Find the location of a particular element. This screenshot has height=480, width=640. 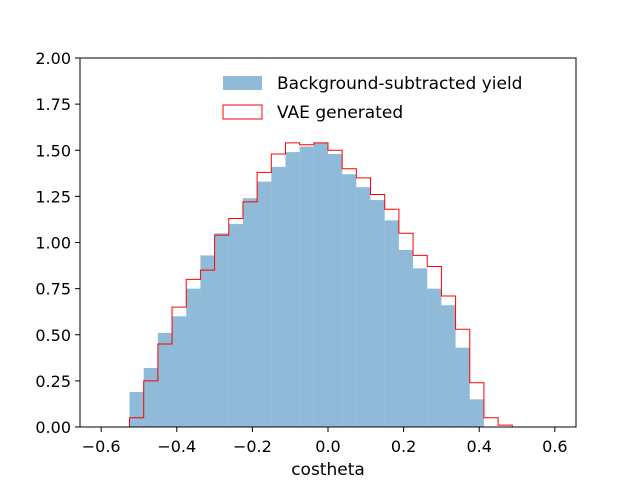

x-tick-label: −0.6 is located at coordinates (101, 446).